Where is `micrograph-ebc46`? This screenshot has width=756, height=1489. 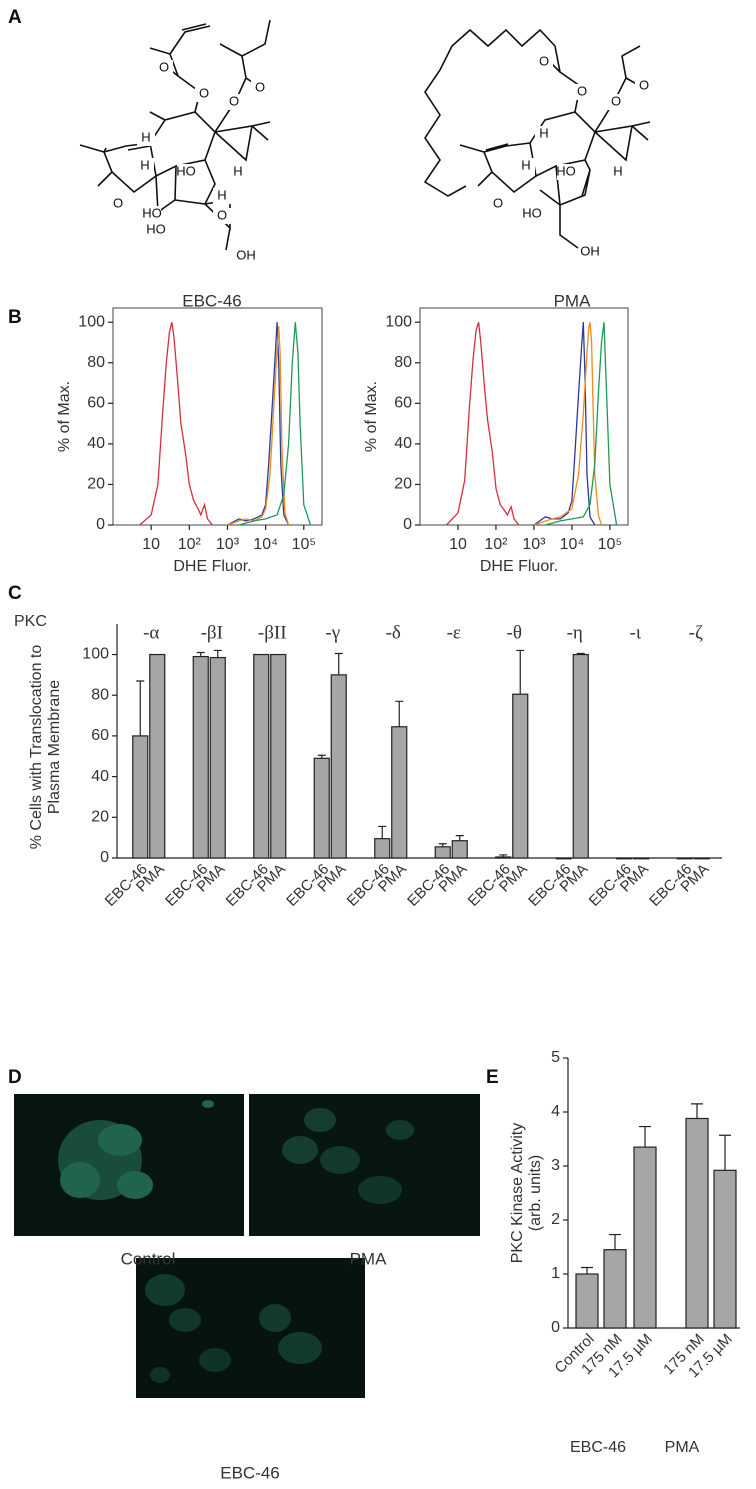
micrograph-ebc46 is located at coordinates (250, 1328).